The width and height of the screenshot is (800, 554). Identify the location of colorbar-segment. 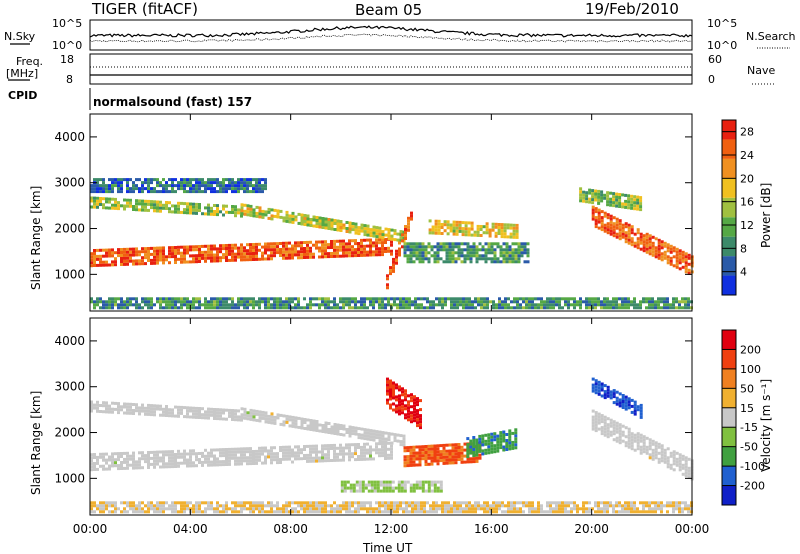
(729, 188).